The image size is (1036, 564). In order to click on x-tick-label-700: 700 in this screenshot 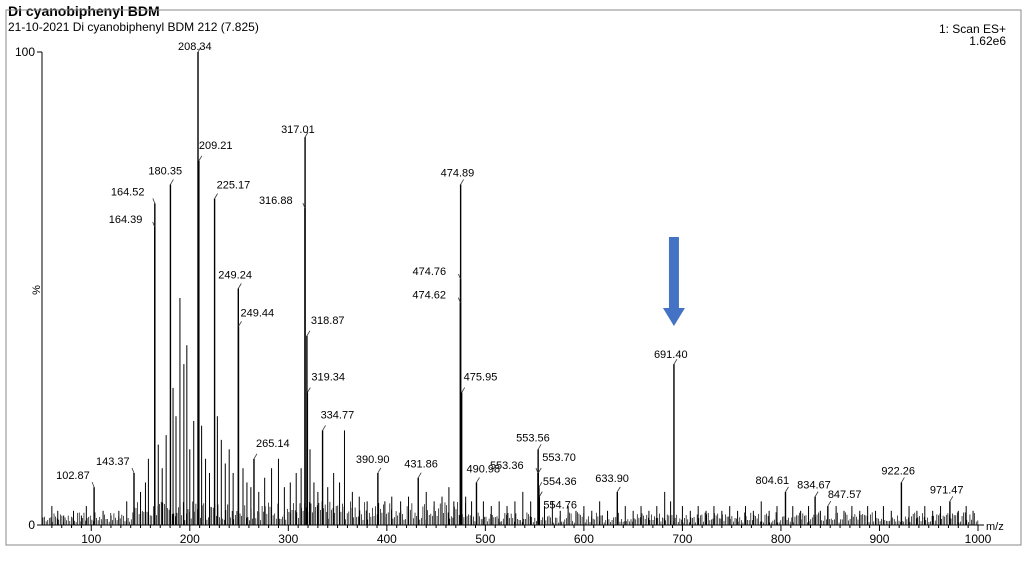, I will do `click(682, 539)`.